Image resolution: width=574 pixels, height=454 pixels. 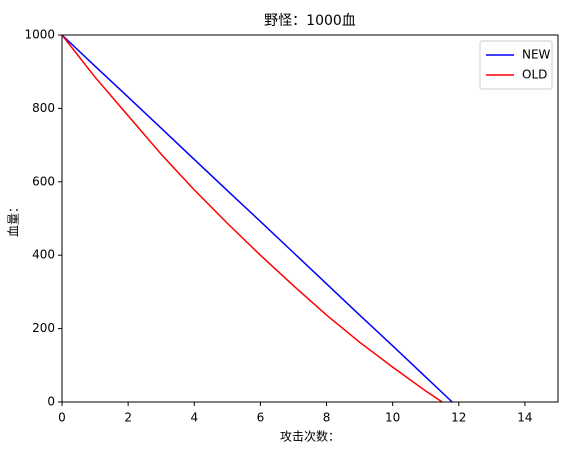 What do you see at coordinates (194, 418) in the screenshot?
I see `x-tick-label: 4` at bounding box center [194, 418].